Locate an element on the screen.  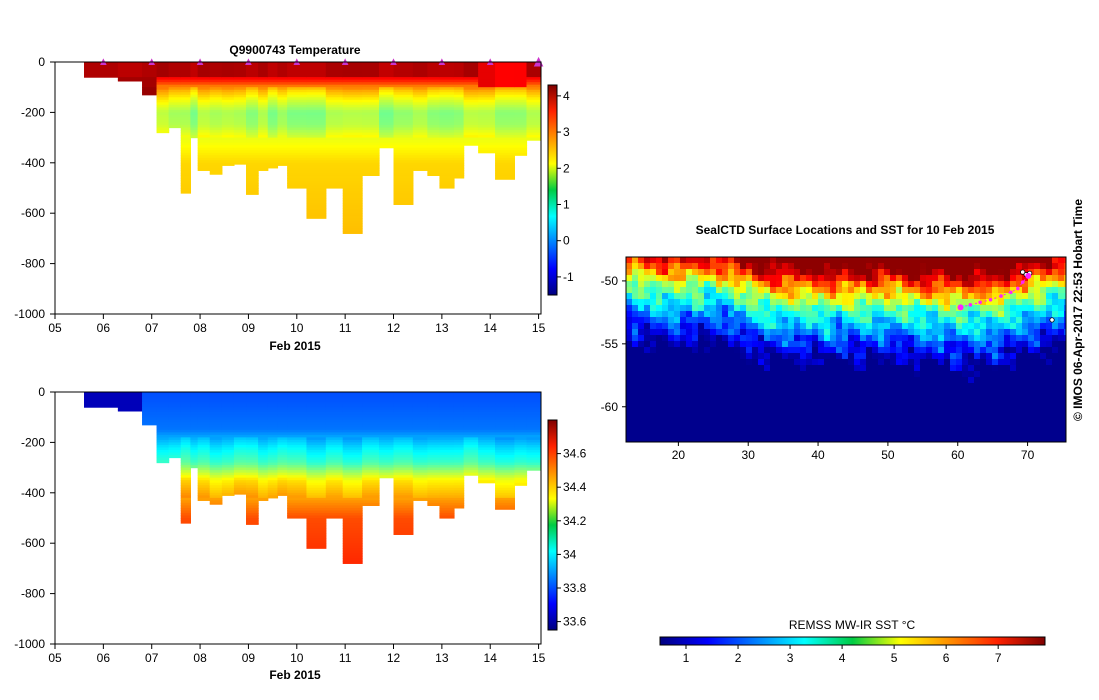
colorbar-tick-label: 4 is located at coordinates (566, 96).